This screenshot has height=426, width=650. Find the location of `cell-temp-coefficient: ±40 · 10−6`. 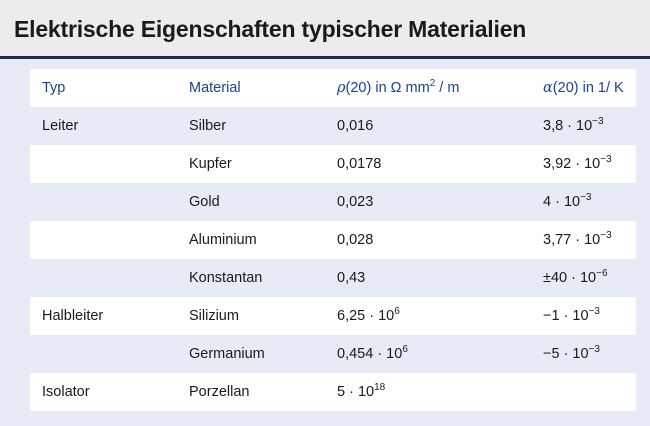

cell-temp-coefficient: ±40 · 10−6 is located at coordinates (589, 278).